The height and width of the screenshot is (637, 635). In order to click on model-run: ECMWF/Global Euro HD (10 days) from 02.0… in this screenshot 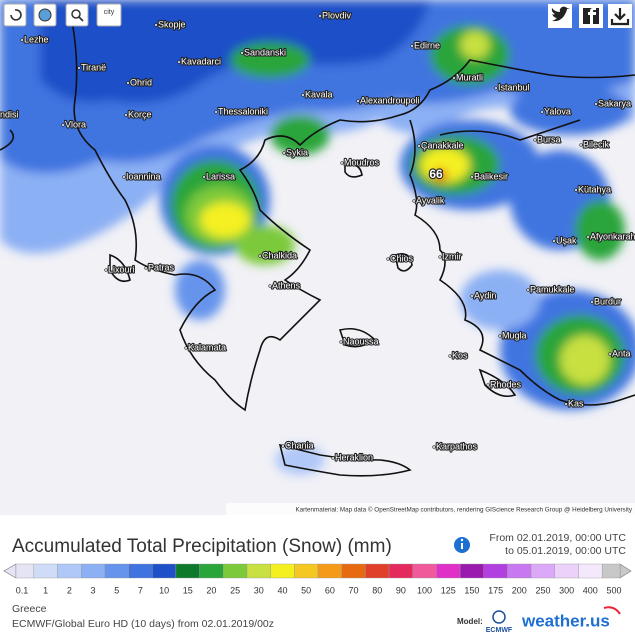, I will do `click(143, 624)`.